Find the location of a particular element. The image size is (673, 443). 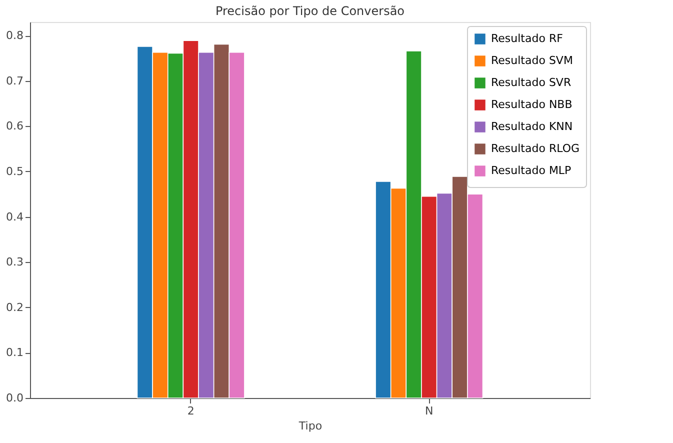

y-tick-label: 0.4 is located at coordinates (15, 217).